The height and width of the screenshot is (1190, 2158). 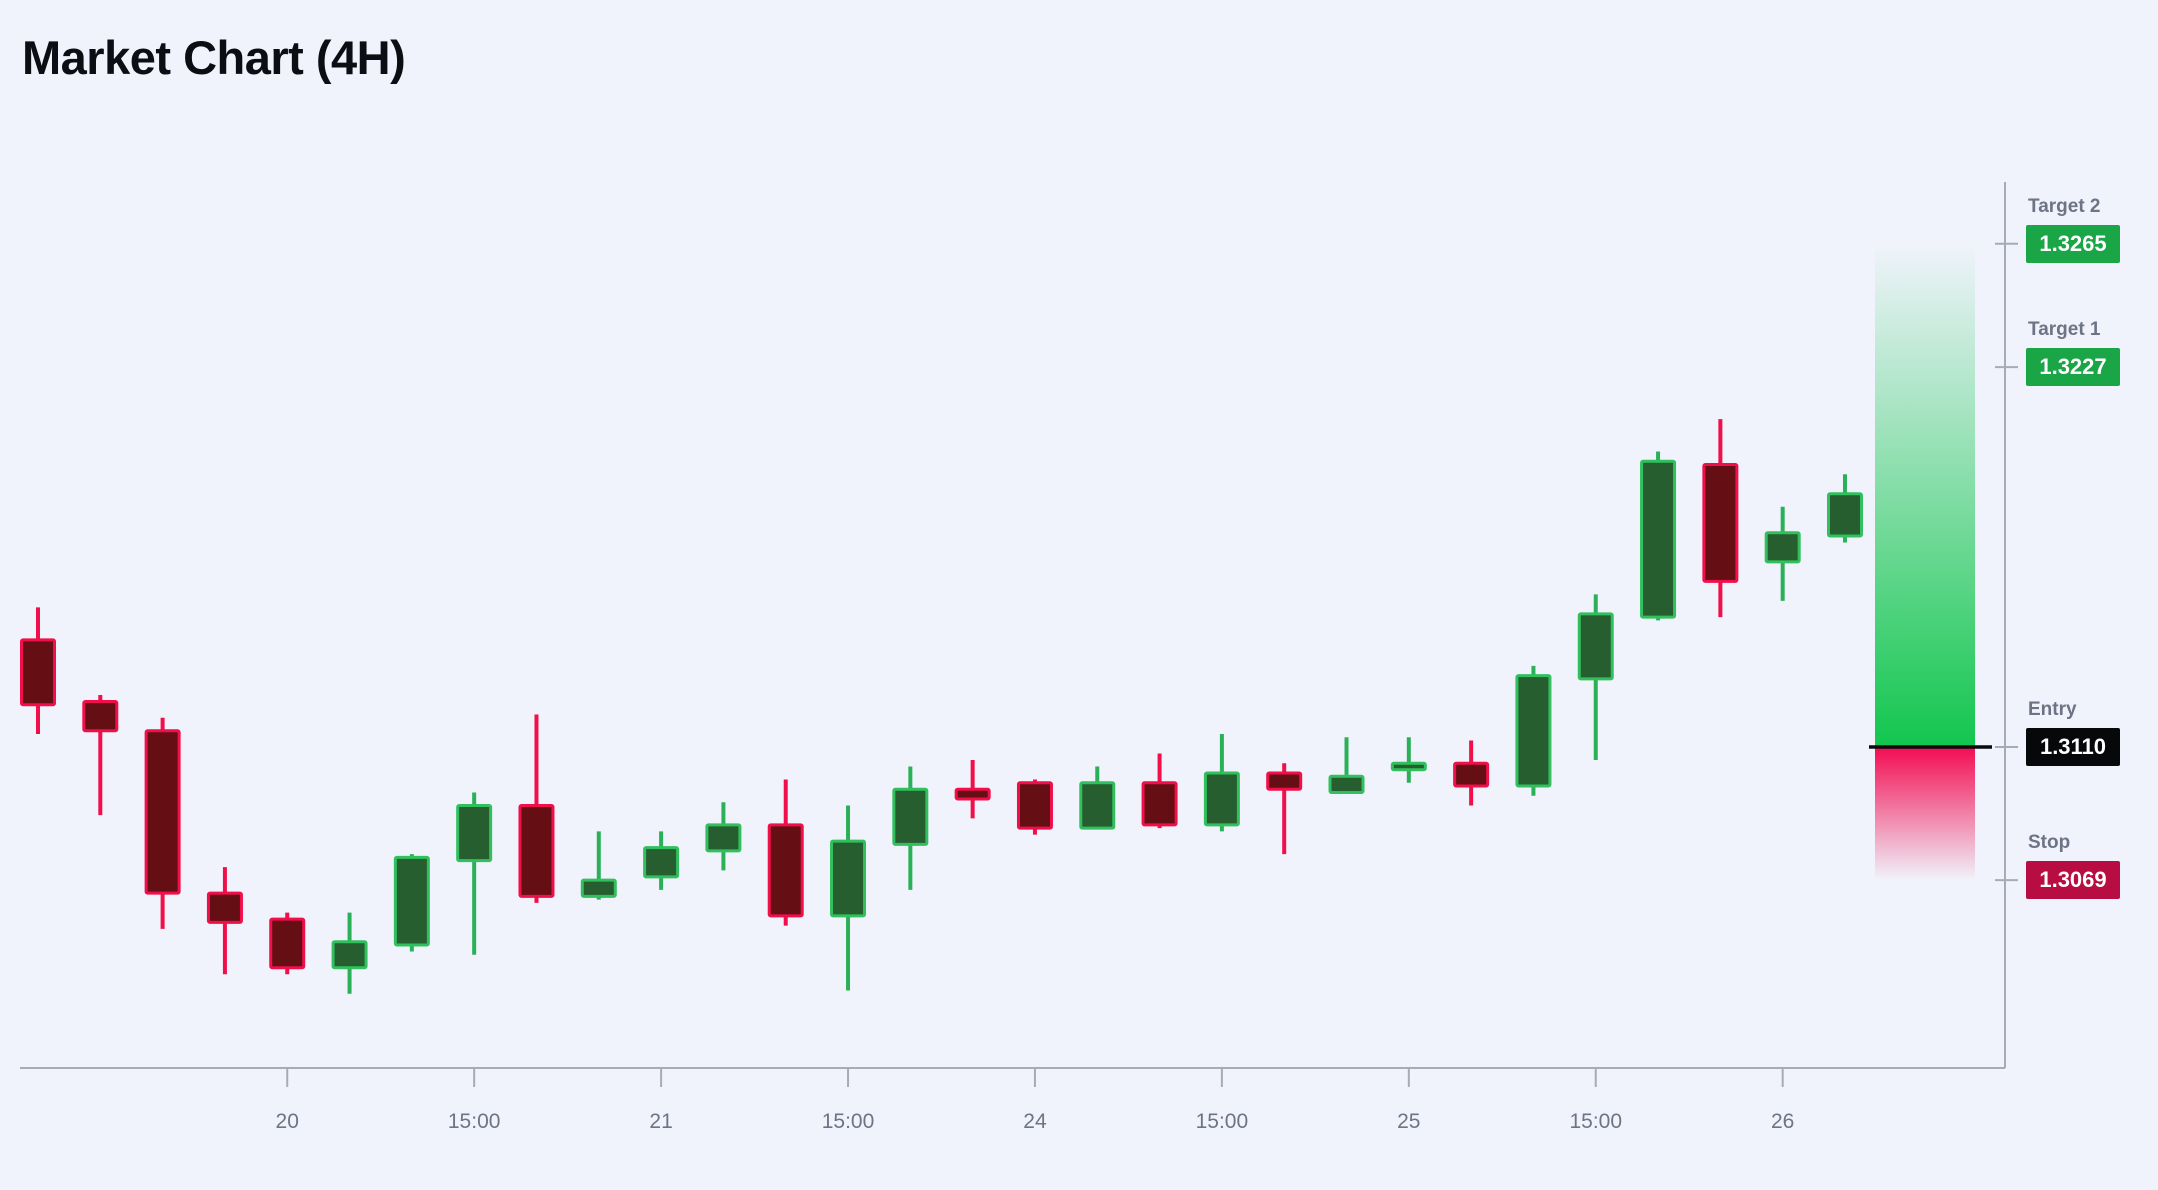 I want to click on x-axis-ticks: 20 15:00 21 15:00 24 15:00 25 15:00 26, so click(x=1035, y=1101).